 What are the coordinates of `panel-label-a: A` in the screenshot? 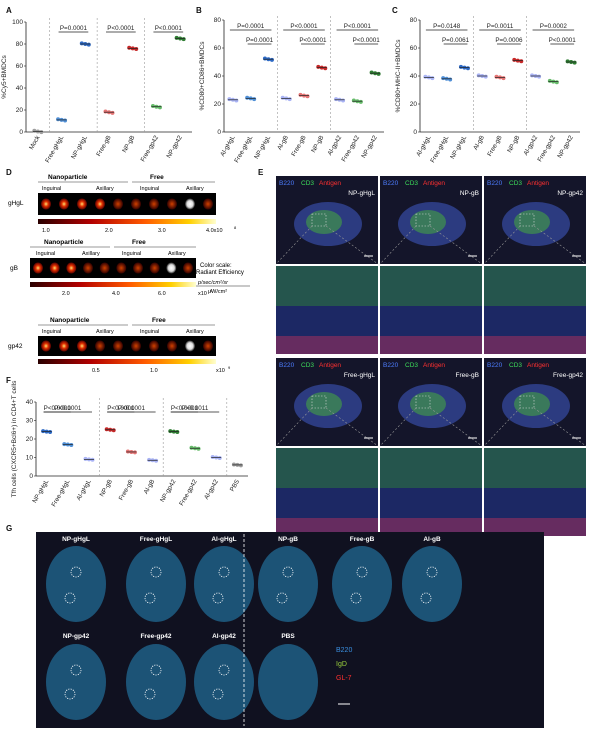 It's located at (9, 10).